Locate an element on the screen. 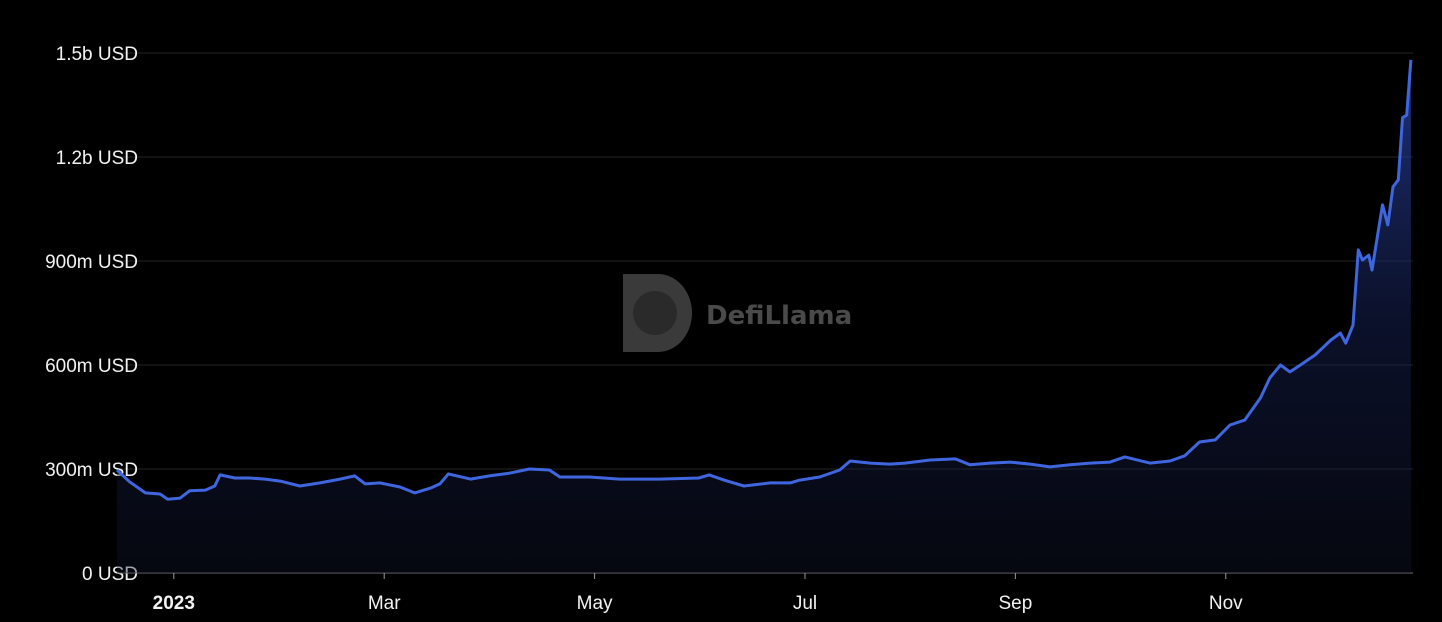  y-tick-label: 1.5b USD is located at coordinates (97, 54).